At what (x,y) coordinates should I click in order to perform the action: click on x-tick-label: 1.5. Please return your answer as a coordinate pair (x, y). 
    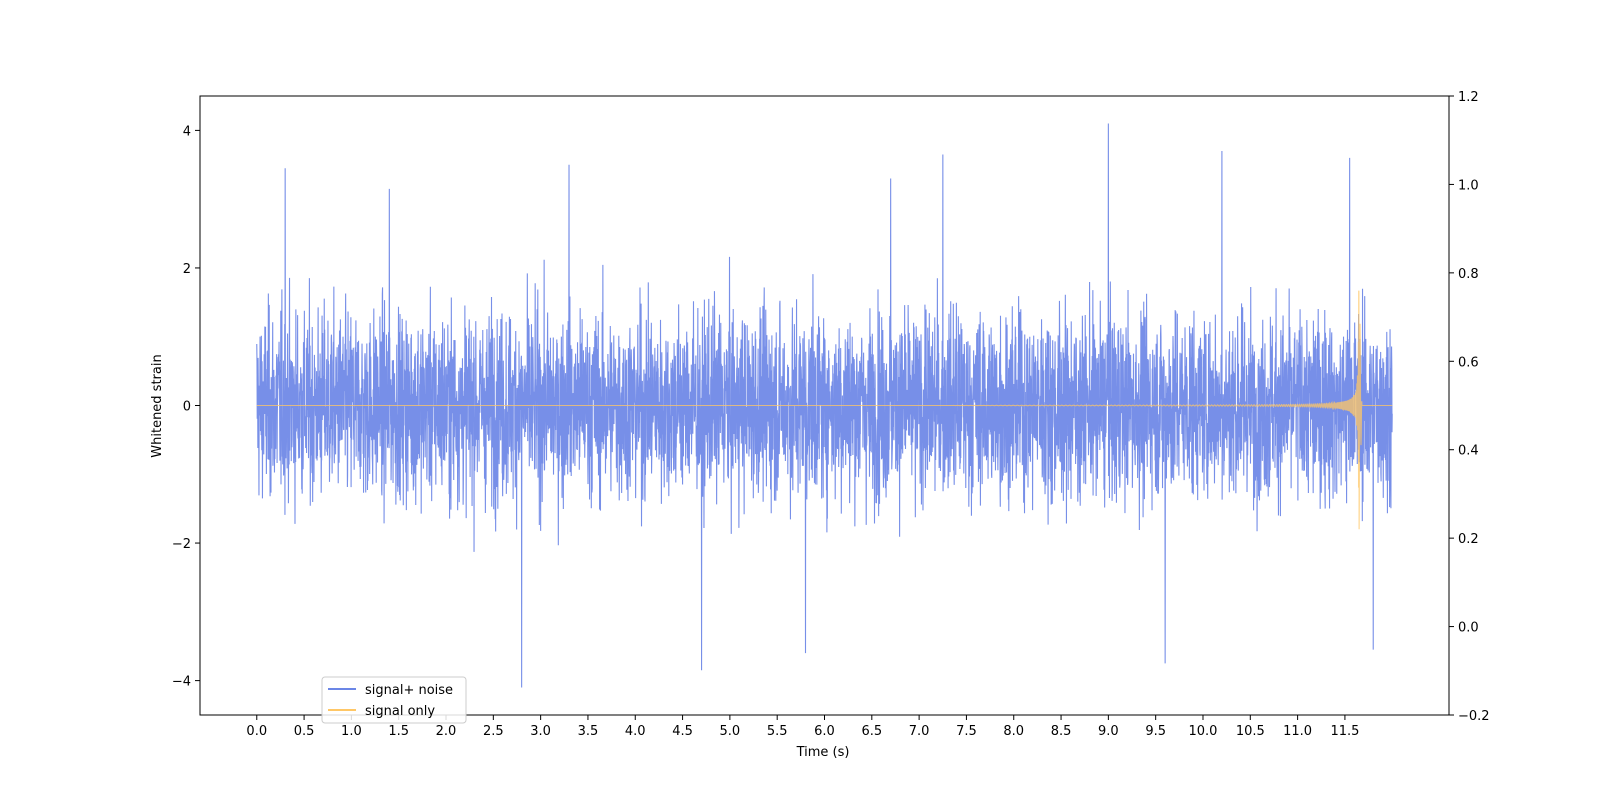
    Looking at the image, I should click on (398, 731).